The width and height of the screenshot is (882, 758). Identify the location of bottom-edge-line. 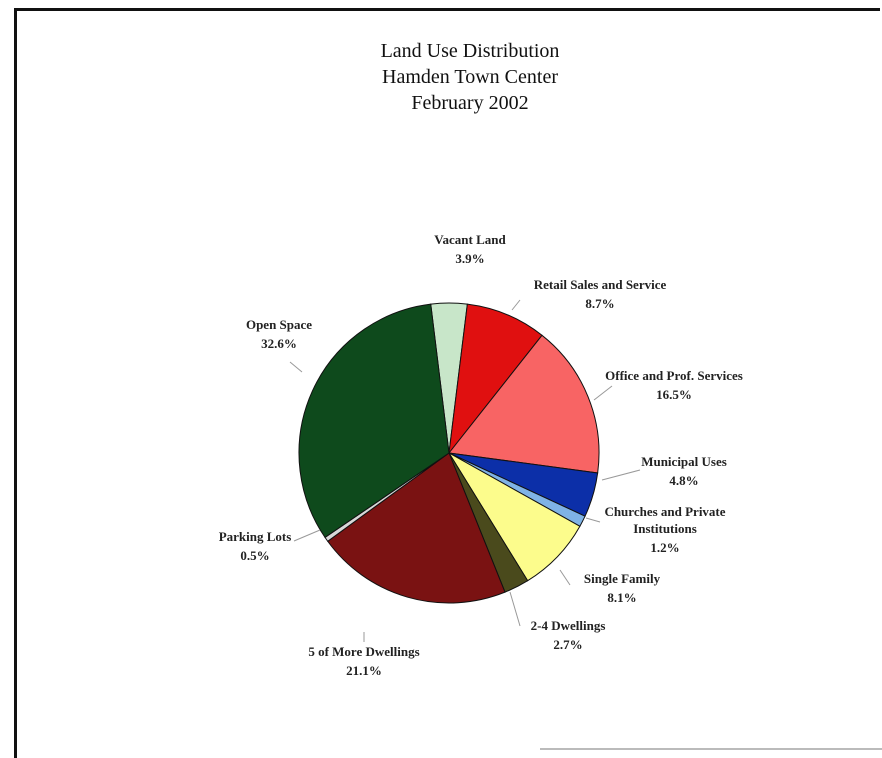
(711, 749).